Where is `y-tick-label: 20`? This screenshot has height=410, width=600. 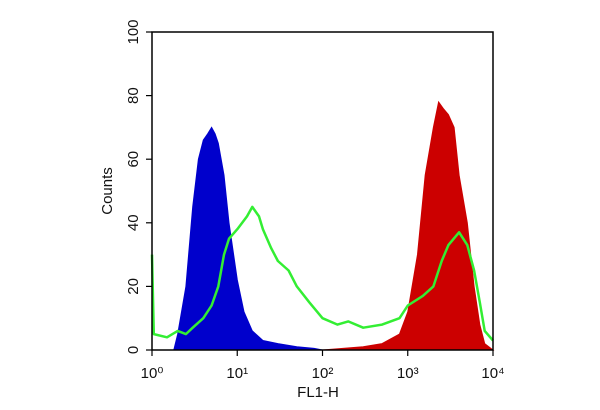 y-tick-label: 20 is located at coordinates (133, 286).